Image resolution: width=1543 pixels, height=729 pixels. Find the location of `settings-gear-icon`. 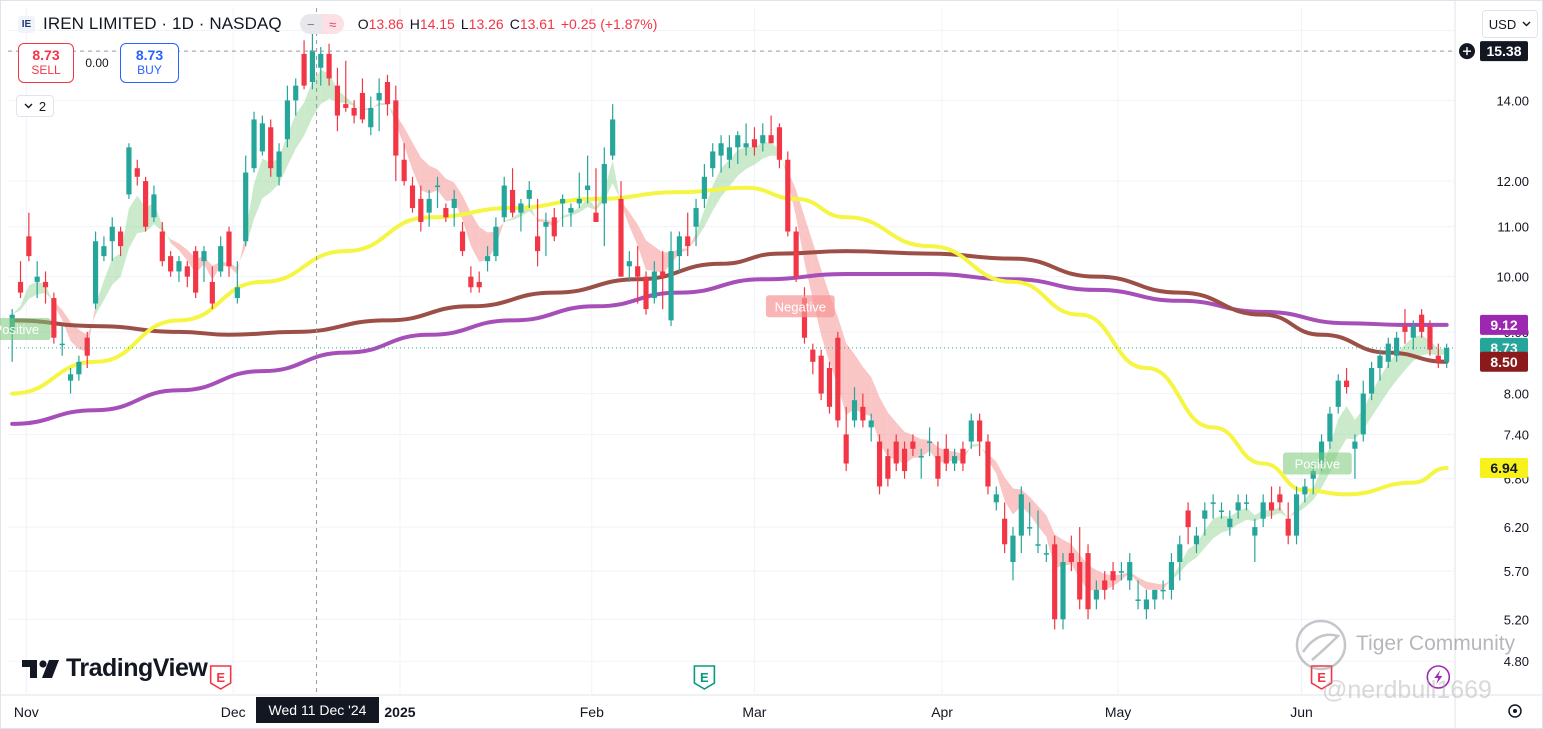

settings-gear-icon is located at coordinates (1515, 711).